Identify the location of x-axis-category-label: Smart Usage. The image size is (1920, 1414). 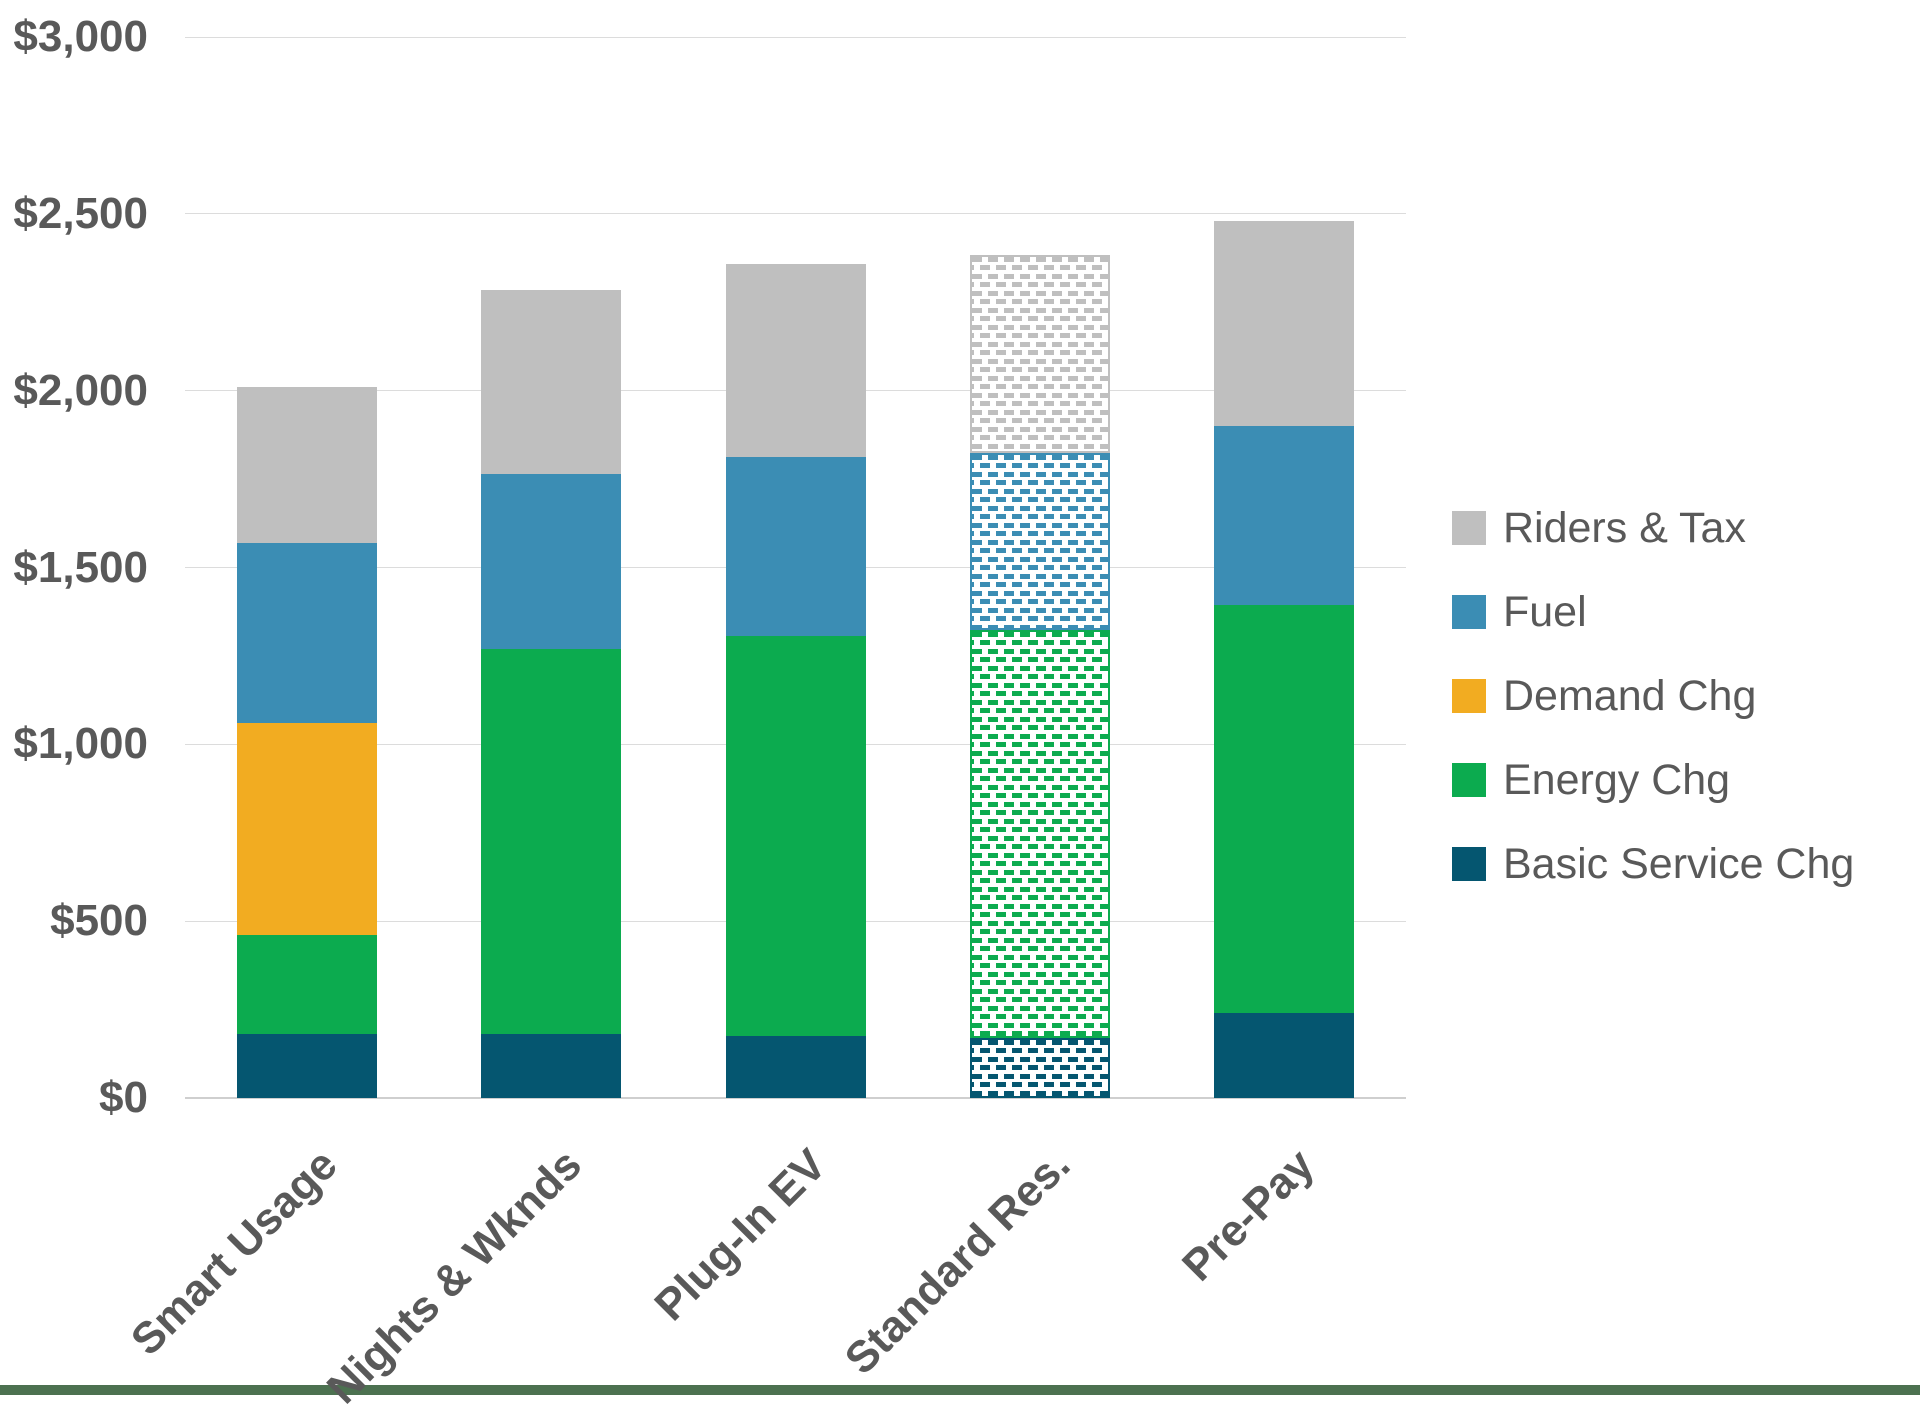
(234, 1252).